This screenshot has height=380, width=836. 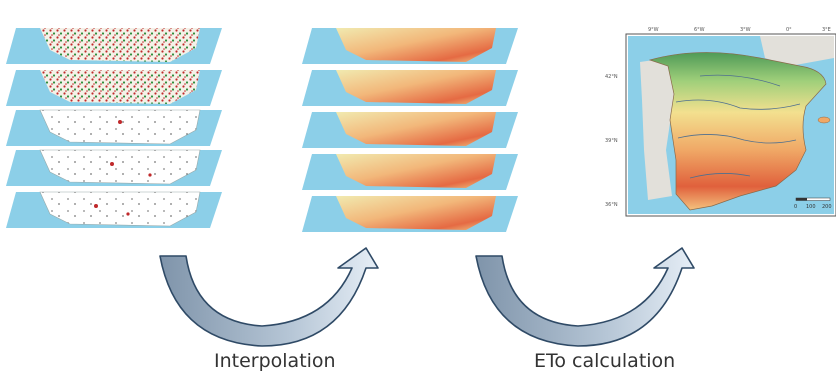 I want to click on lon-ticks: 9°W 6°W 3°W 0° 3°E, so click(x=739, y=30).